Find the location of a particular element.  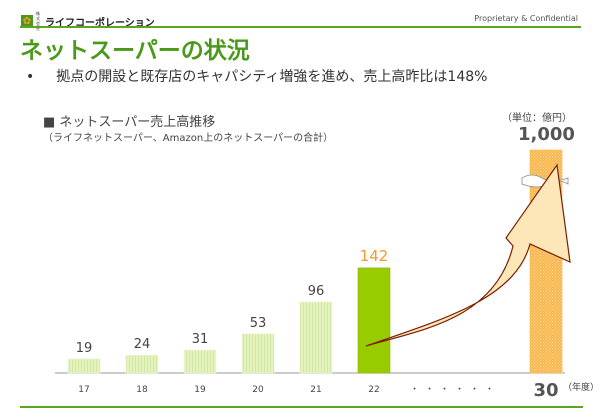

page-title: ネットスーパーの状況 is located at coordinates (135, 51).